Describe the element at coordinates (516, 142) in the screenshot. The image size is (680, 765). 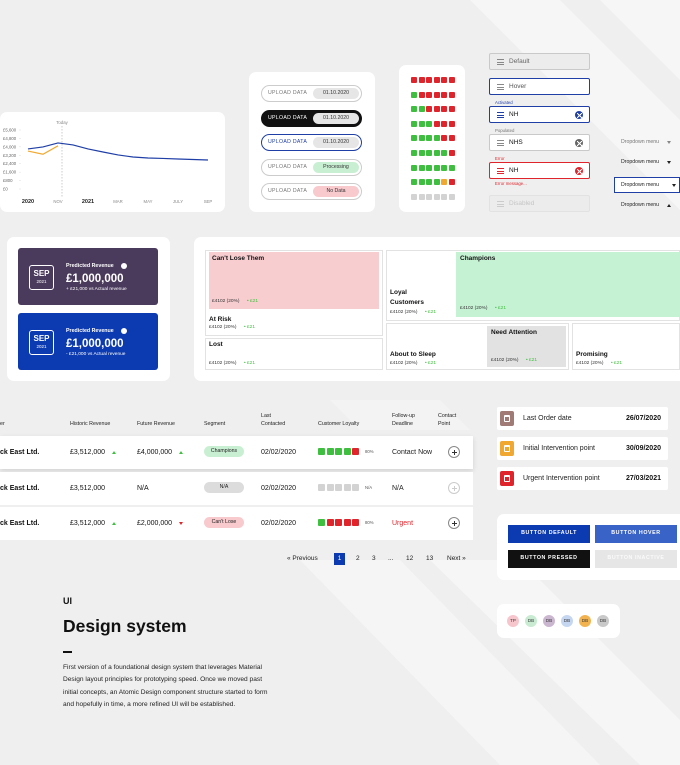
I see `input-value: NHS` at that location.